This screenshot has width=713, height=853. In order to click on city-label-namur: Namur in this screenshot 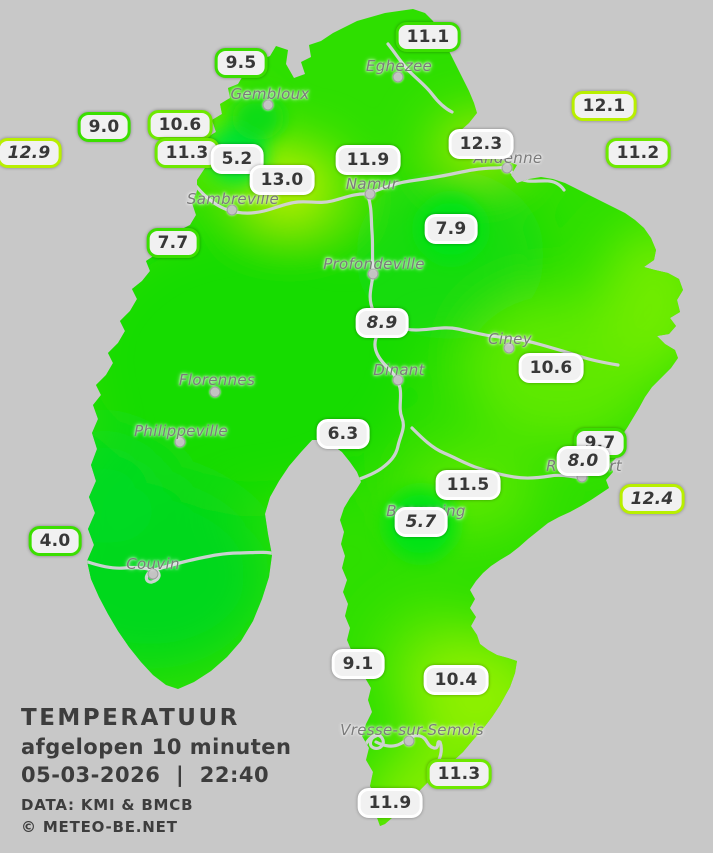, I will do `click(372, 184)`.